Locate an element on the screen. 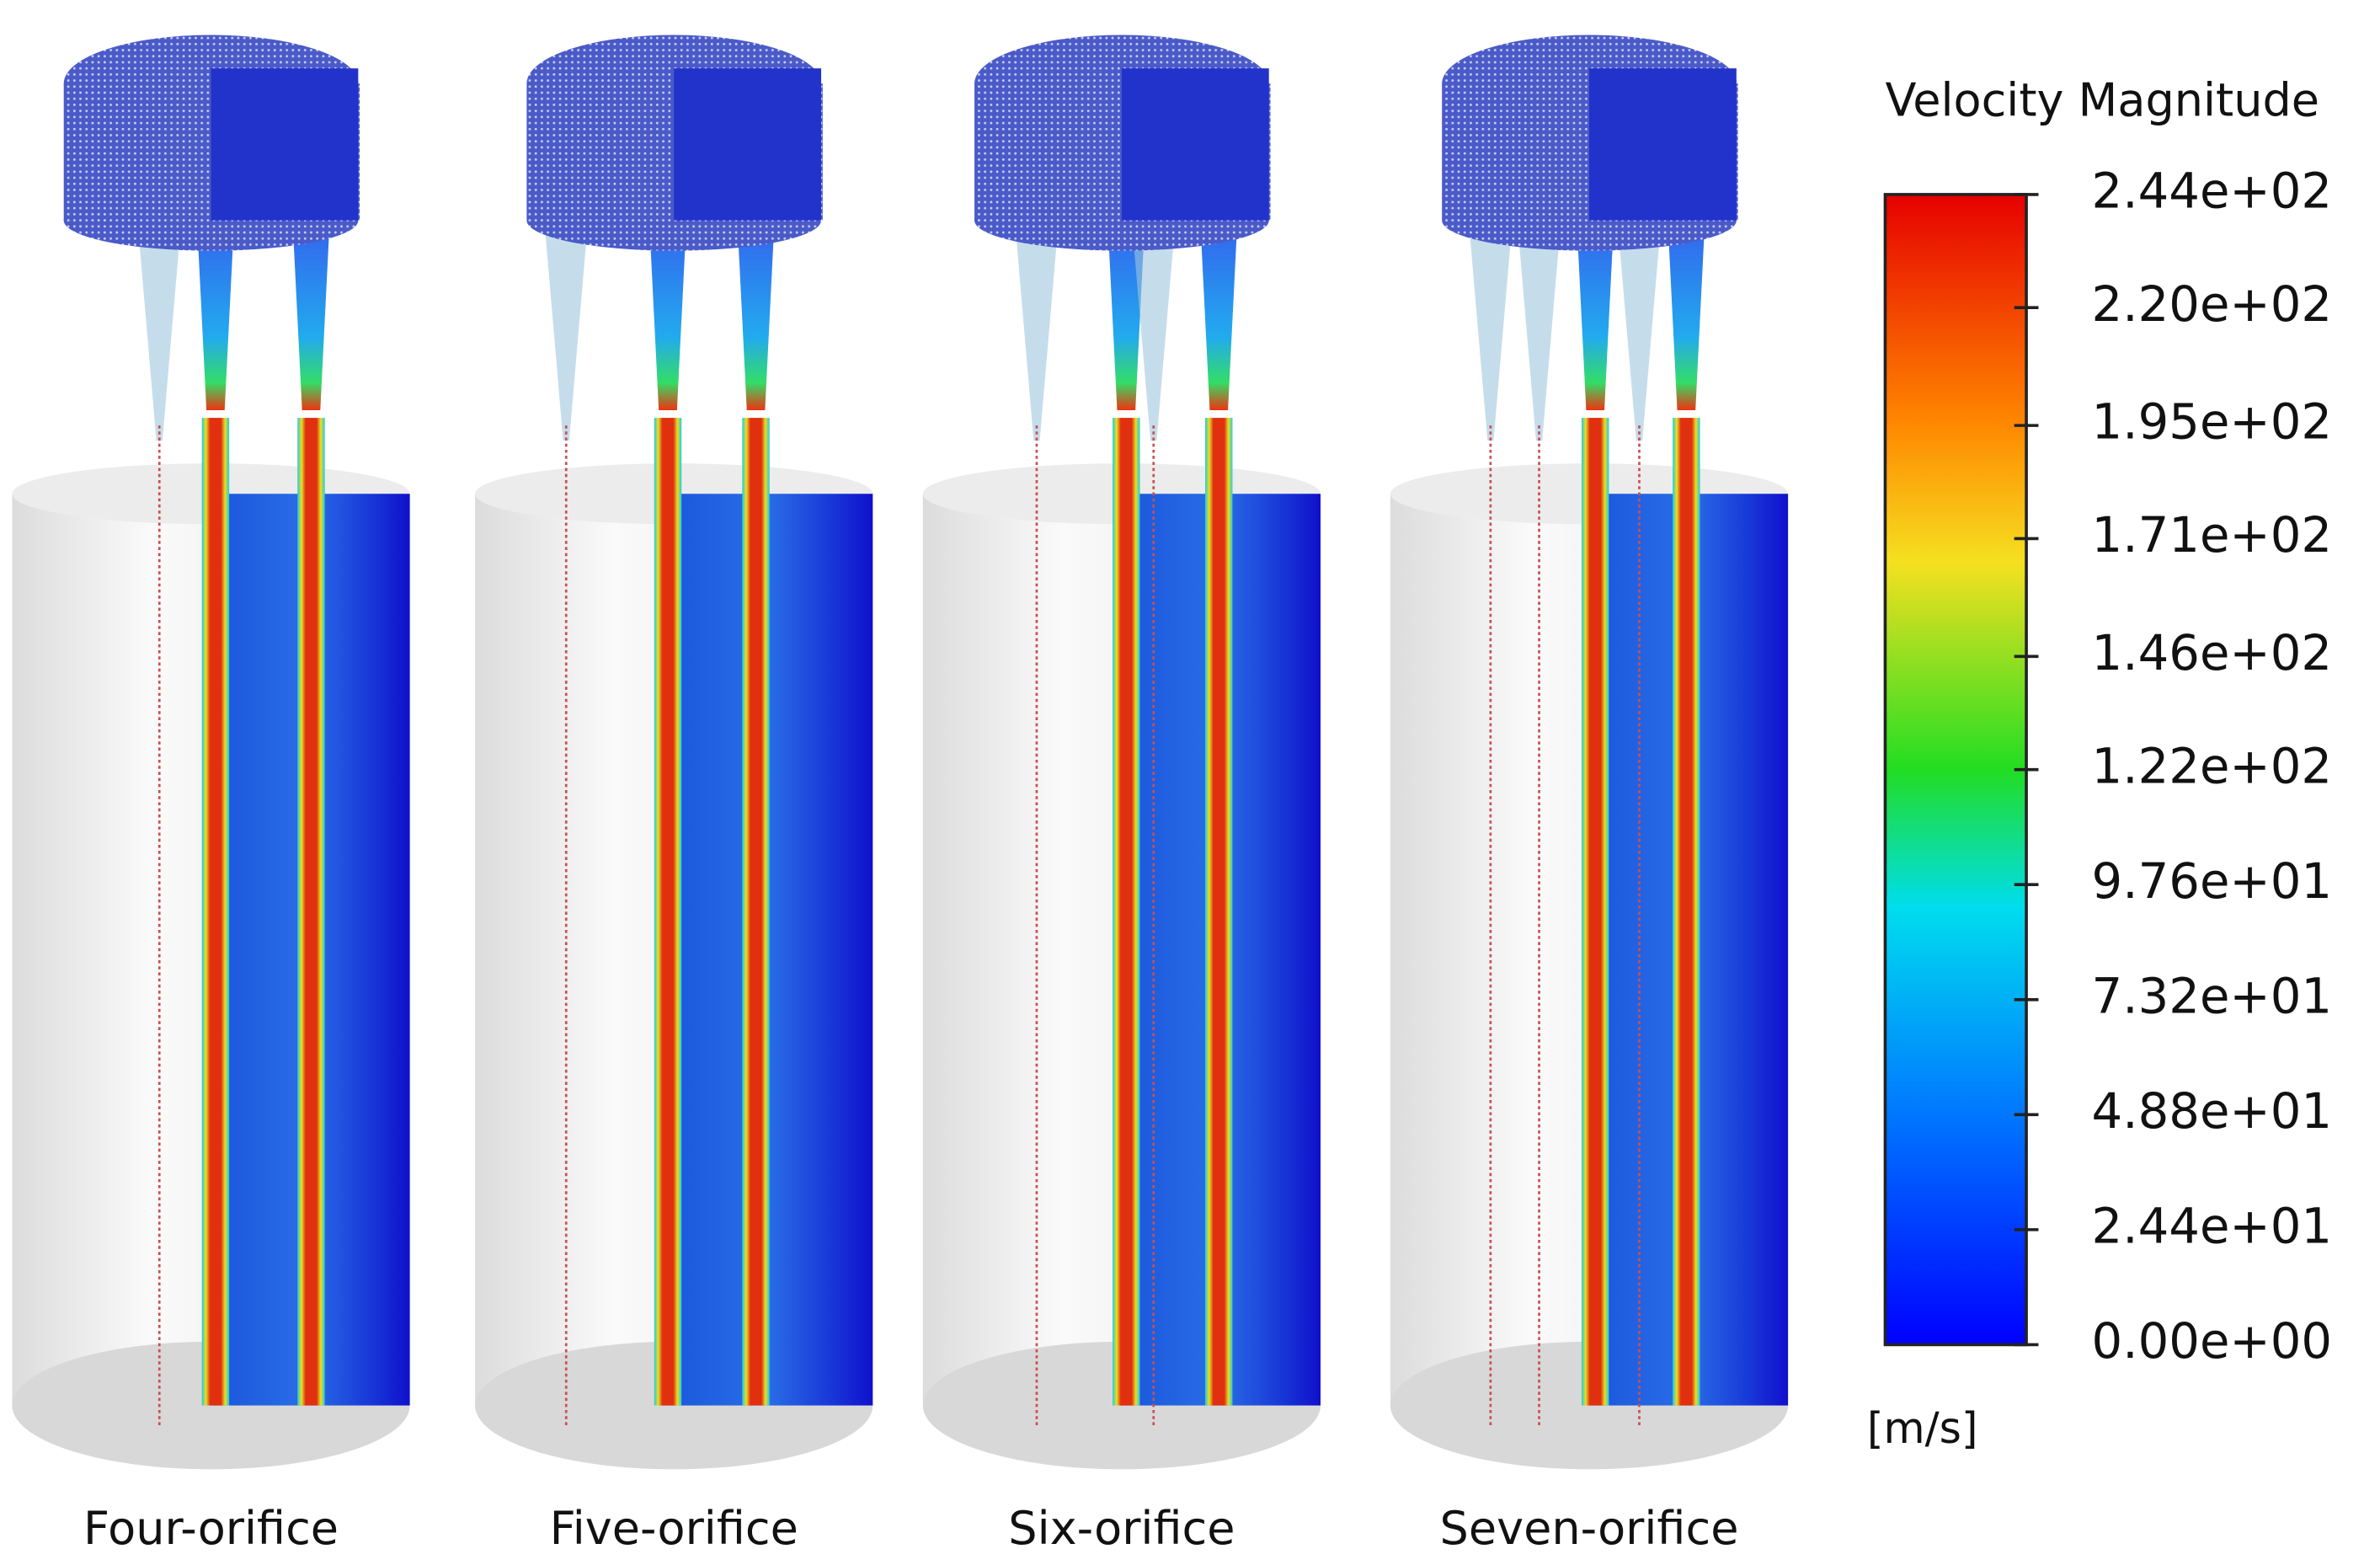  colorbar-tick-label: 0.00e+00 is located at coordinates (2212, 1341).